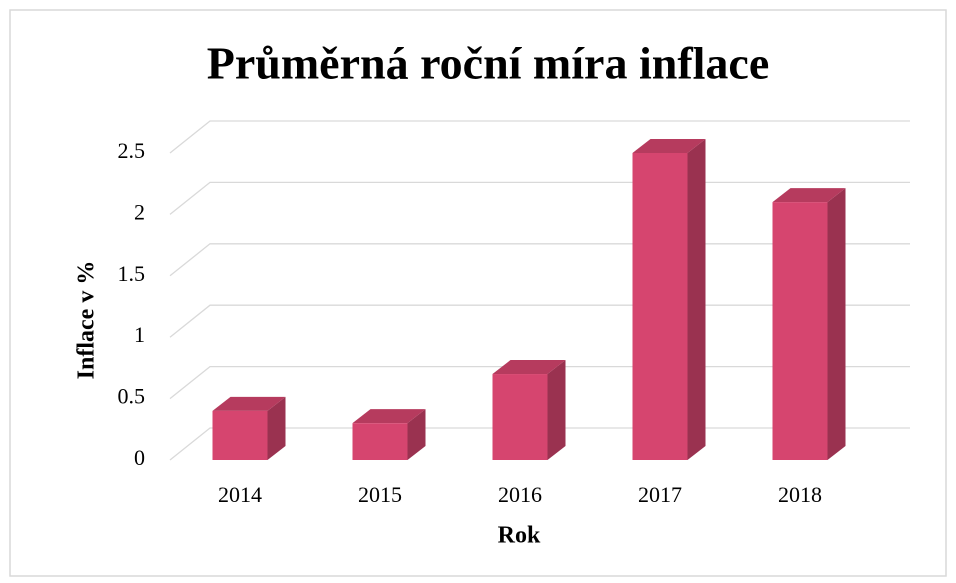  Describe the element at coordinates (800, 494) in the screenshot. I see `x-tick-label: 2018` at that location.